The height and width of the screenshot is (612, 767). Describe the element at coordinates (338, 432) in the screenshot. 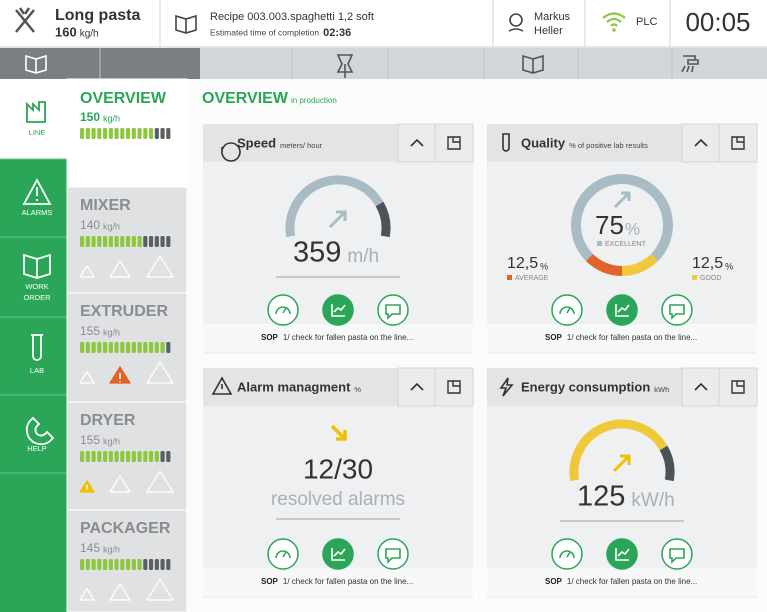

I see `ratio-arrow` at that location.